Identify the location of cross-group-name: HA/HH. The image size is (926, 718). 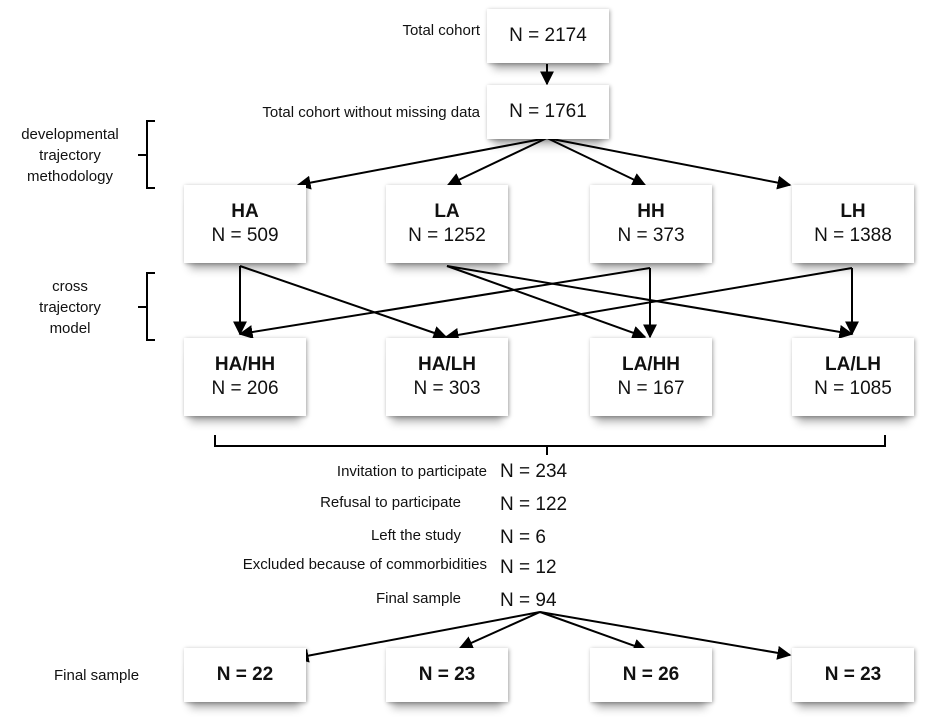
(245, 364).